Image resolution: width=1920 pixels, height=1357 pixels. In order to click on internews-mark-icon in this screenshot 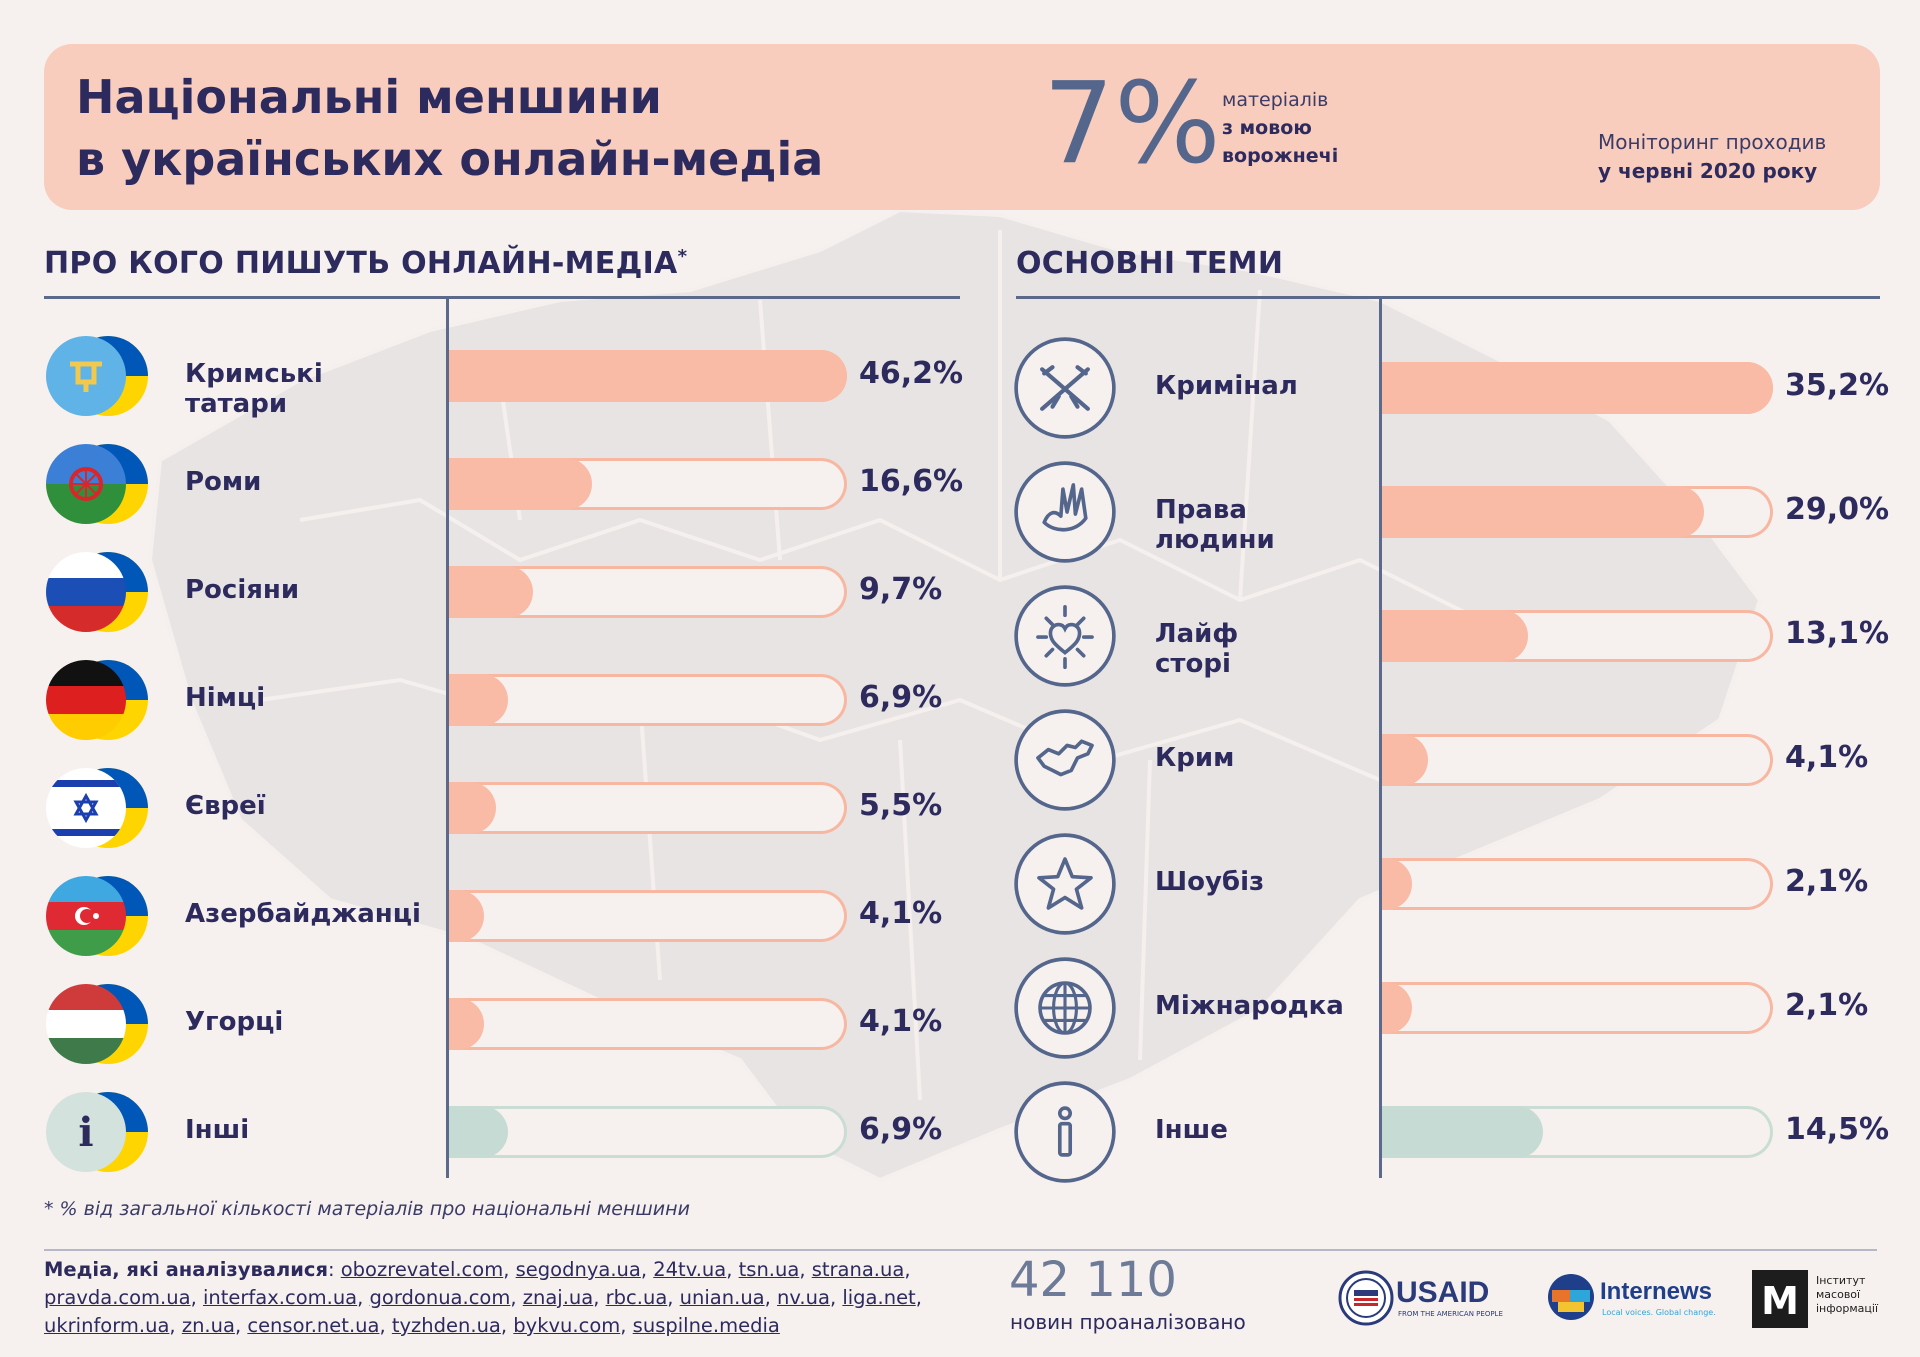, I will do `click(1571, 1297)`.